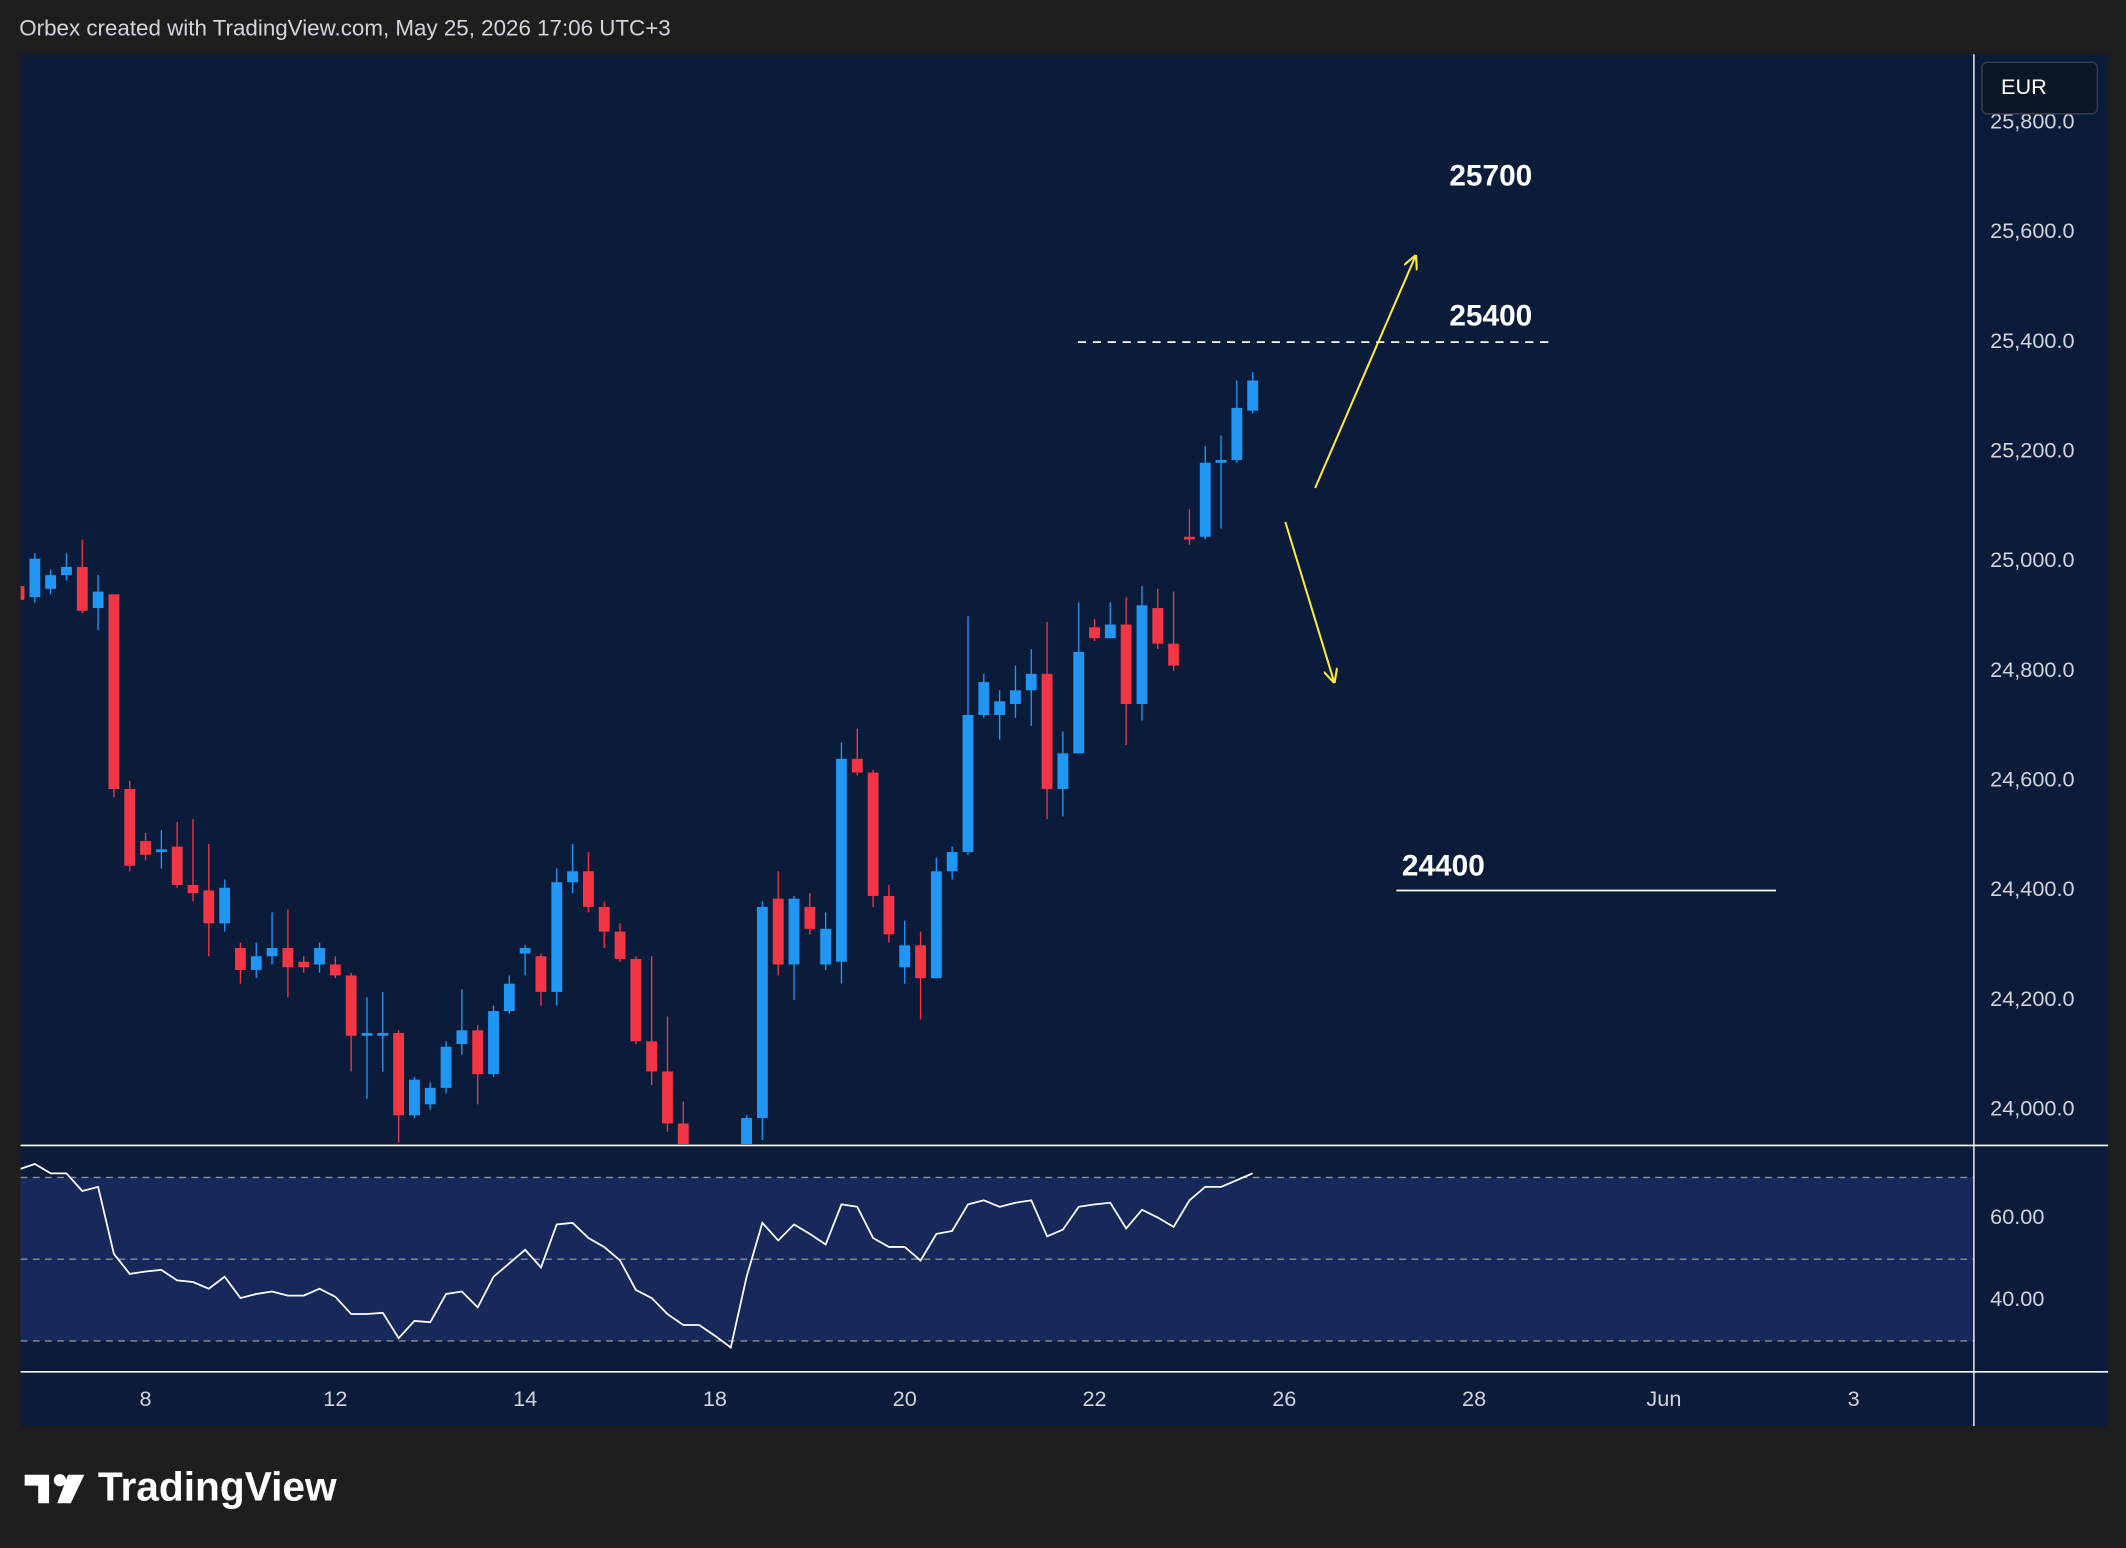 The width and height of the screenshot is (2126, 1548). Describe the element at coordinates (2032, 450) in the screenshot. I see `y-tick-label: 25,200.0` at that location.